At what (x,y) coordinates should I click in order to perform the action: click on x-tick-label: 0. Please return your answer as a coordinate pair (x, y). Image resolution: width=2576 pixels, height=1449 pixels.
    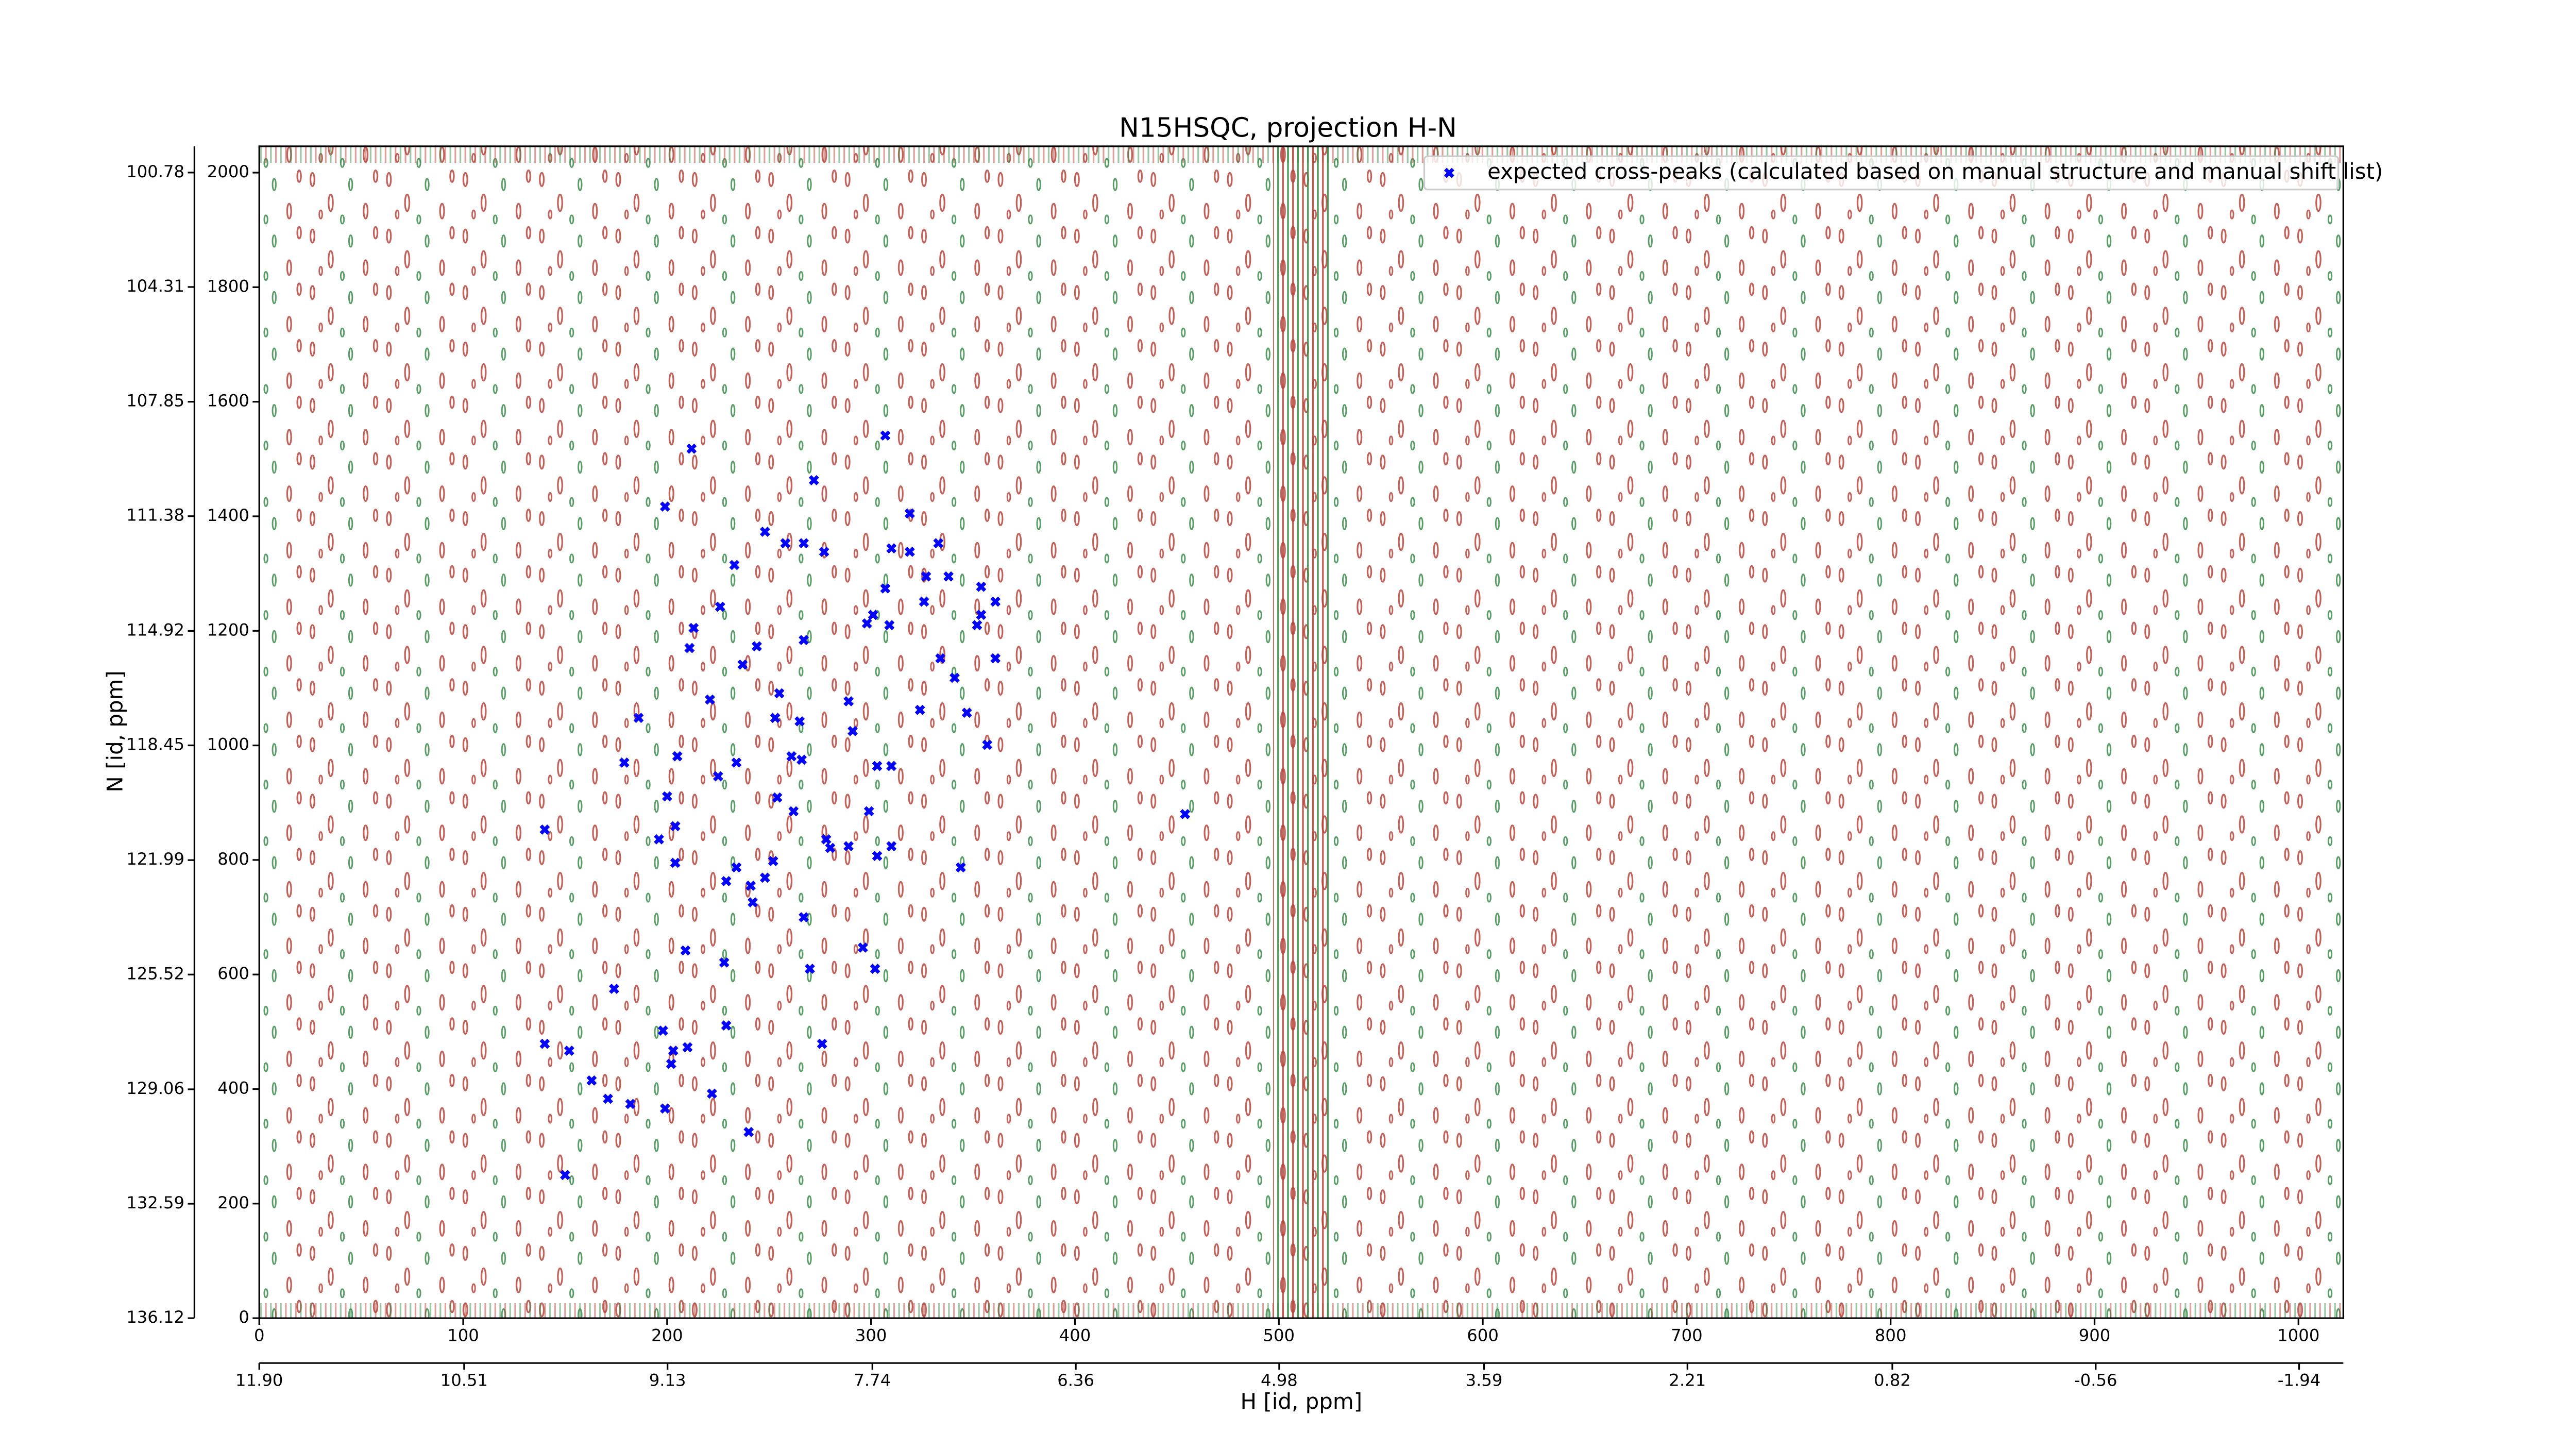
    Looking at the image, I should click on (259, 1335).